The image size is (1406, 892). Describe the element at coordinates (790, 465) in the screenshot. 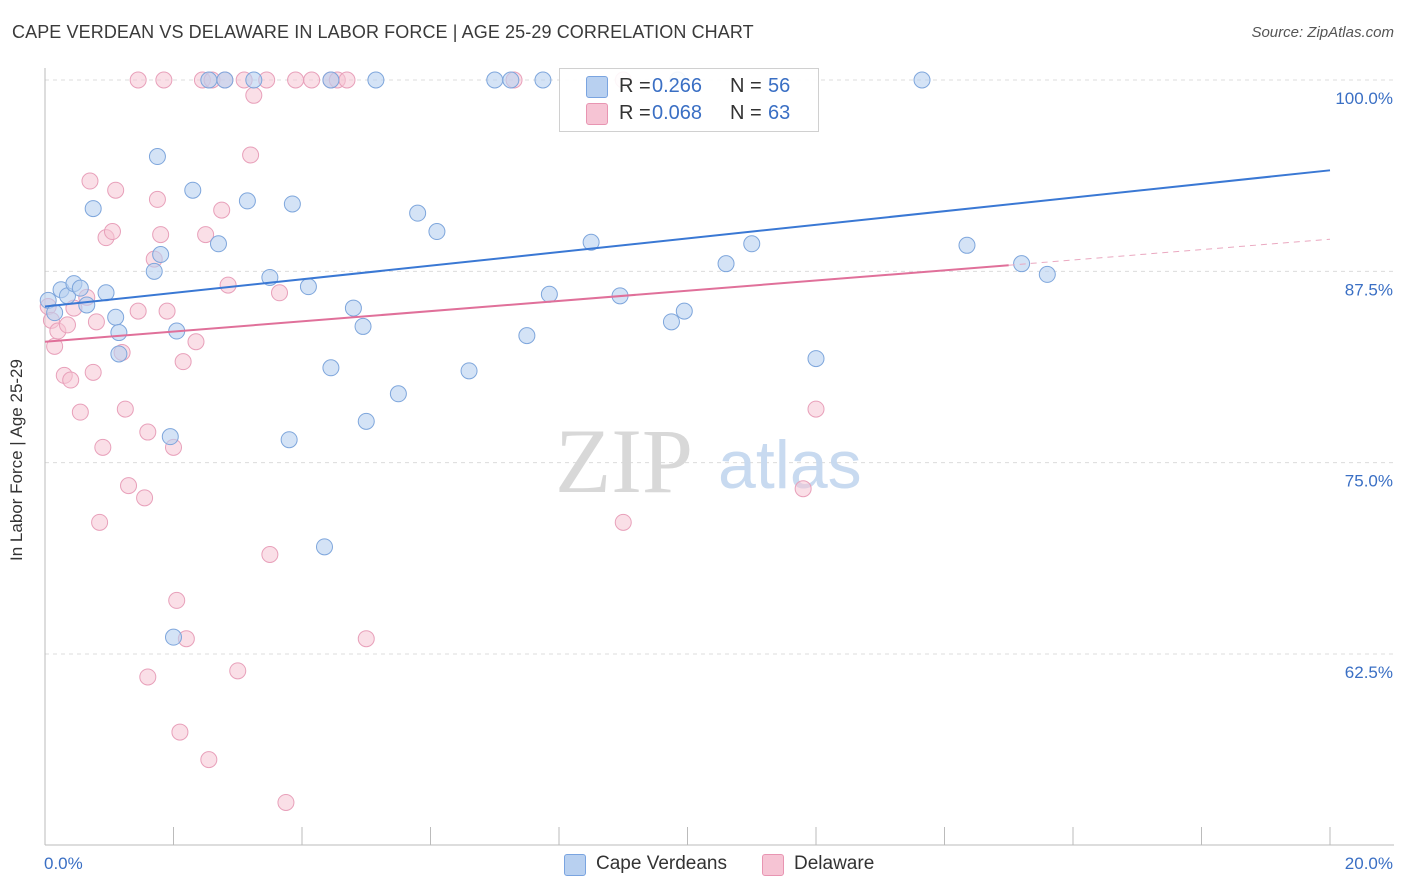

I see `watermark-atlas: atlas` at that location.